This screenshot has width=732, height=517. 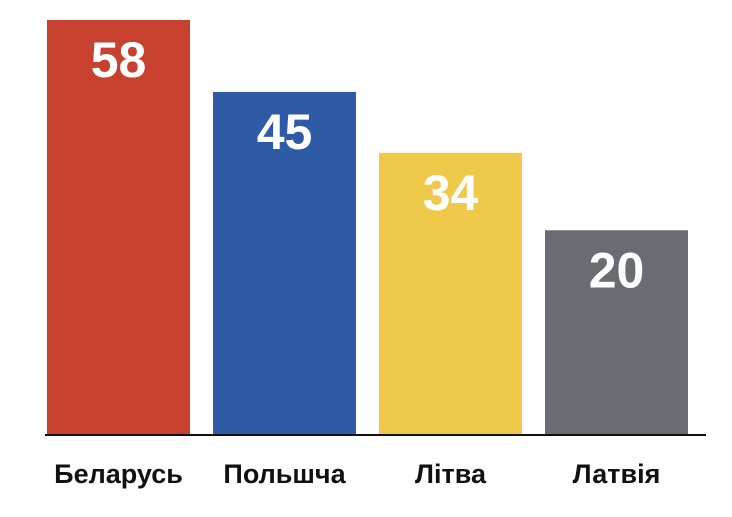 I want to click on value-label: 34, so click(x=451, y=193).